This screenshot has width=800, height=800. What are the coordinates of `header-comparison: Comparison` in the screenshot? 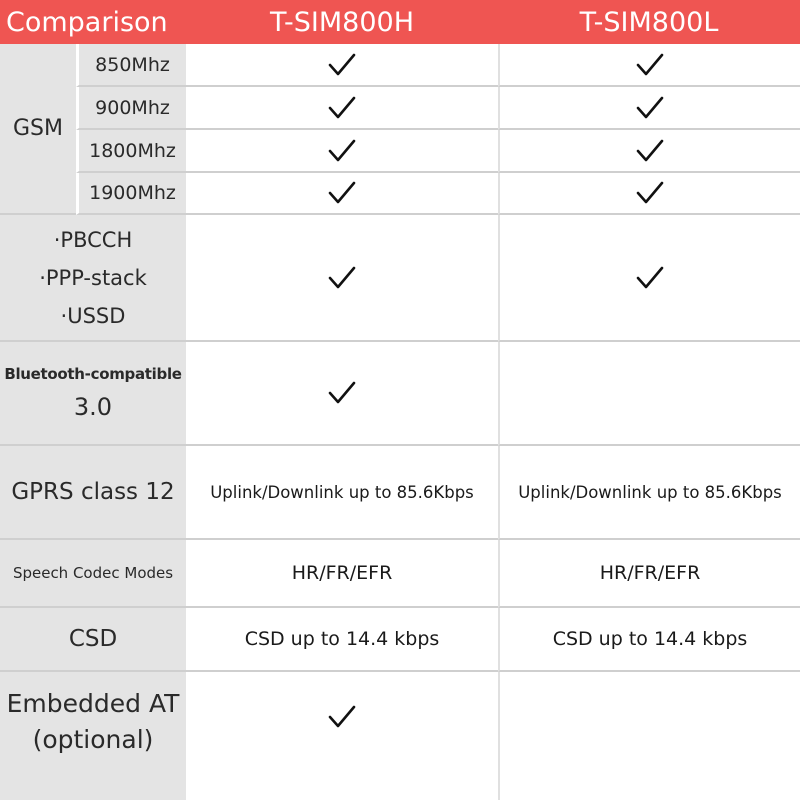 It's located at (93, 22).